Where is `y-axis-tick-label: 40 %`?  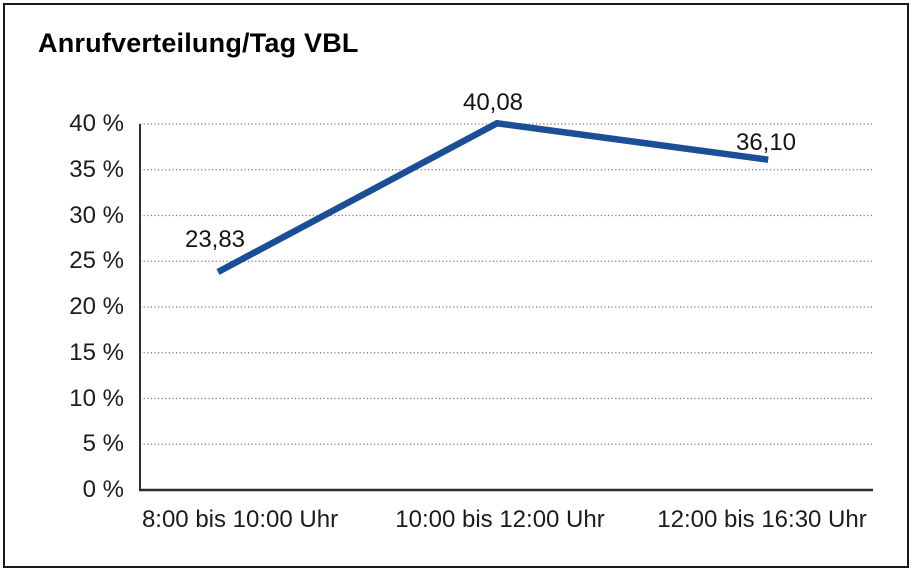
y-axis-tick-label: 40 % is located at coordinates (96, 123).